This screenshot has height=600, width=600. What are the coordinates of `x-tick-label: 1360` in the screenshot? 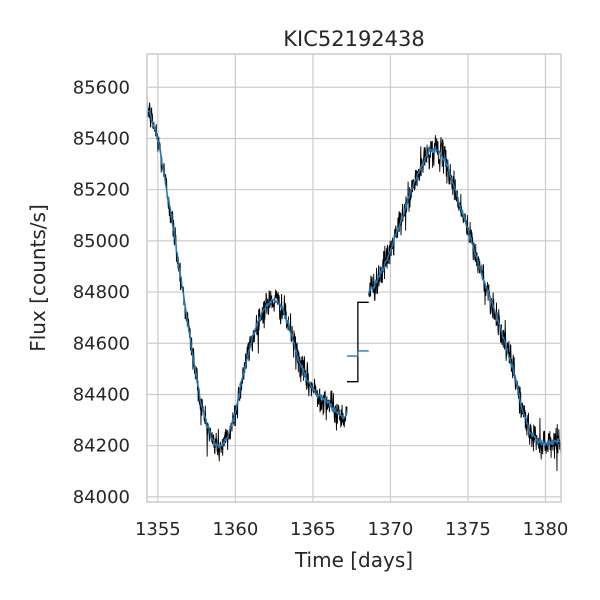 It's located at (235, 529).